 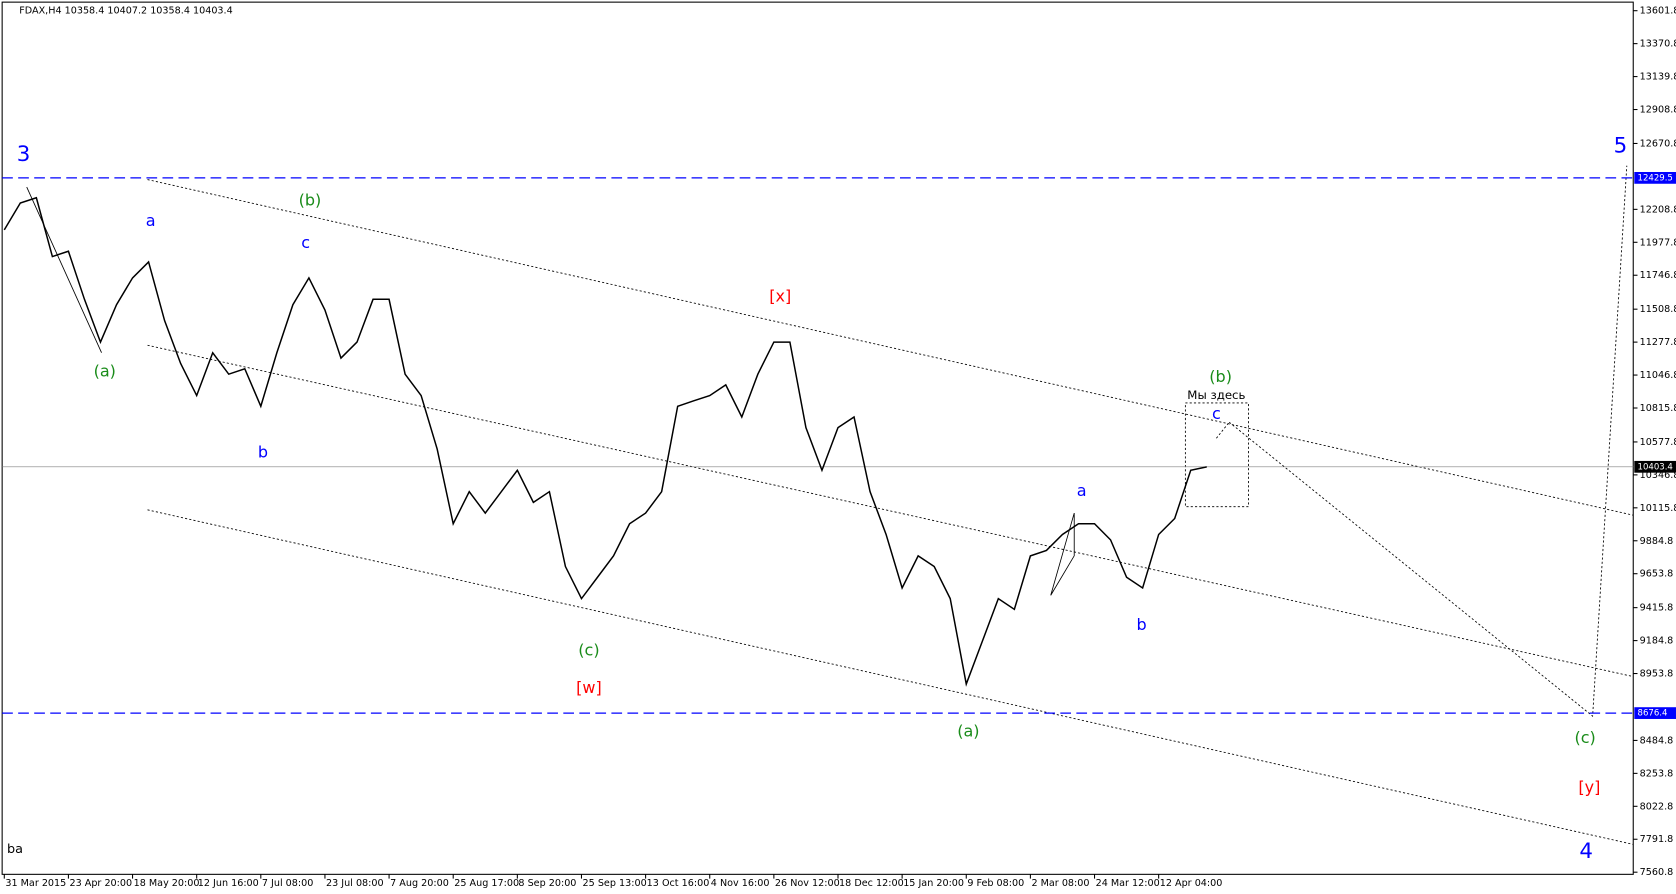 What do you see at coordinates (1060, 883) in the screenshot?
I see `x-tick-label: 2 Mar 08:00` at bounding box center [1060, 883].